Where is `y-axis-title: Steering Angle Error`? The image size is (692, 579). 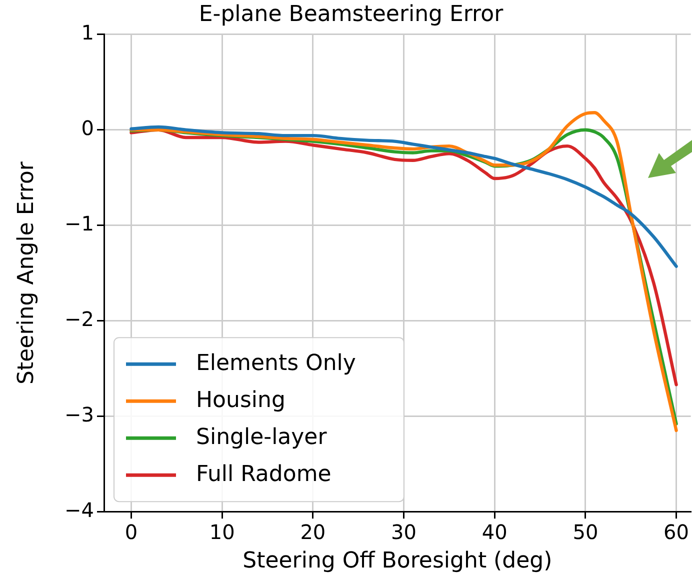
y-axis-title: Steering Angle Error is located at coordinates (26, 272).